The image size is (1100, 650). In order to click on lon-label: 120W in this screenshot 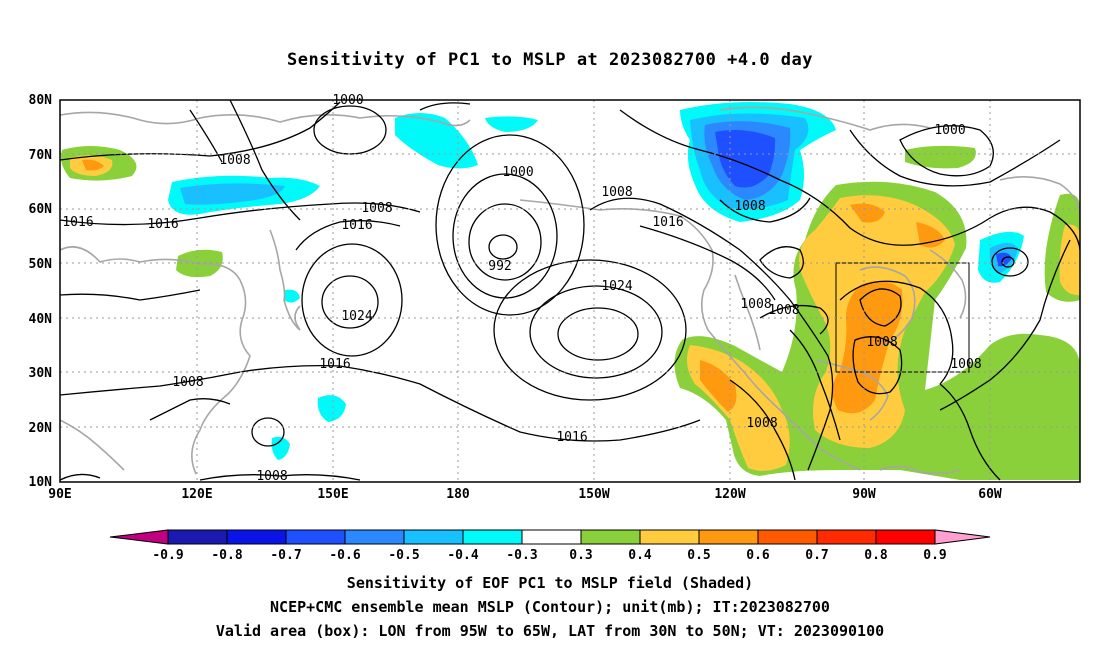, I will do `click(729, 494)`.